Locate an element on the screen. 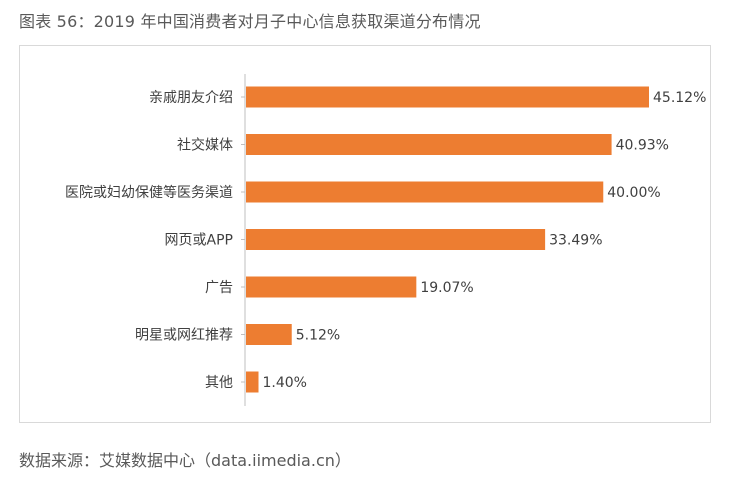  value-label: 33.49% is located at coordinates (575, 241).